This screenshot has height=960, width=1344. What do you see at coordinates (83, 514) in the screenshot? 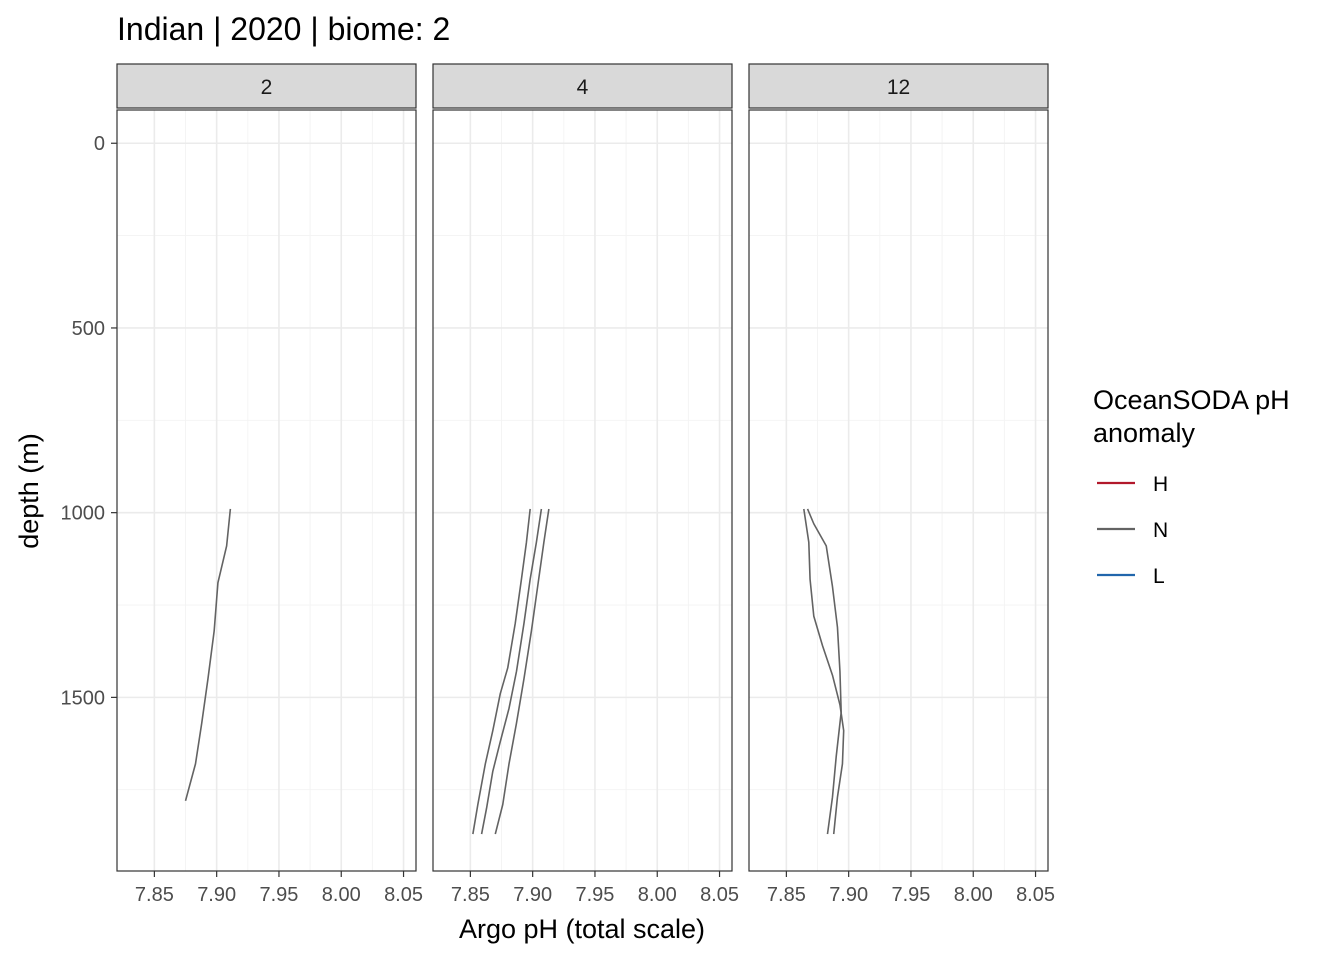
I see `y-tick-label: 1000` at bounding box center [83, 514].